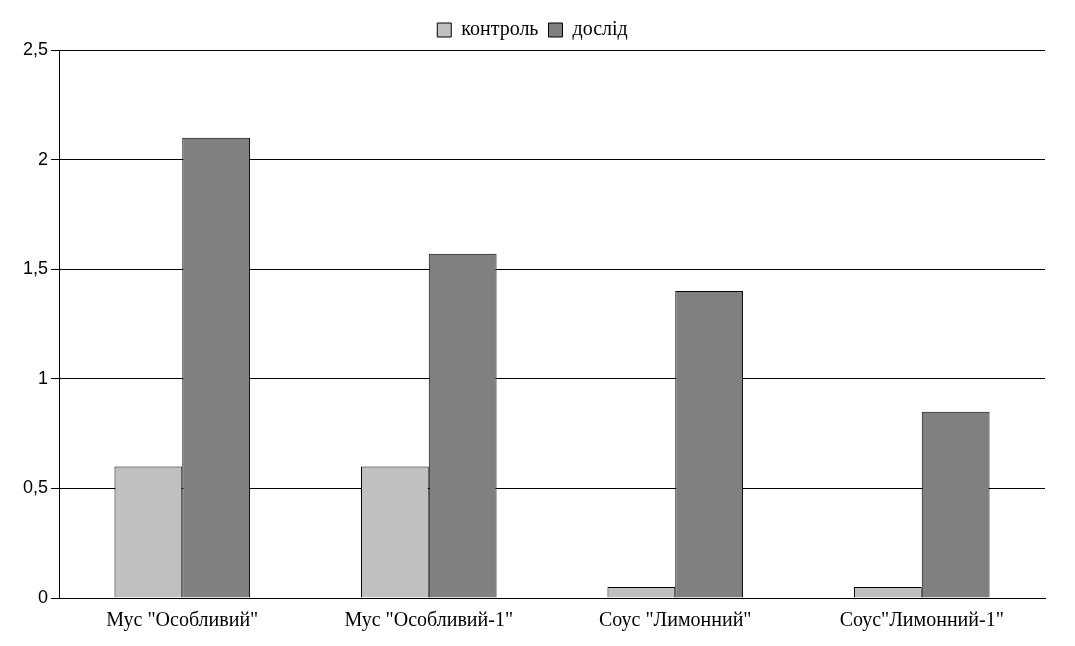  I want to click on y-tick-label: 0,5, so click(35, 487).